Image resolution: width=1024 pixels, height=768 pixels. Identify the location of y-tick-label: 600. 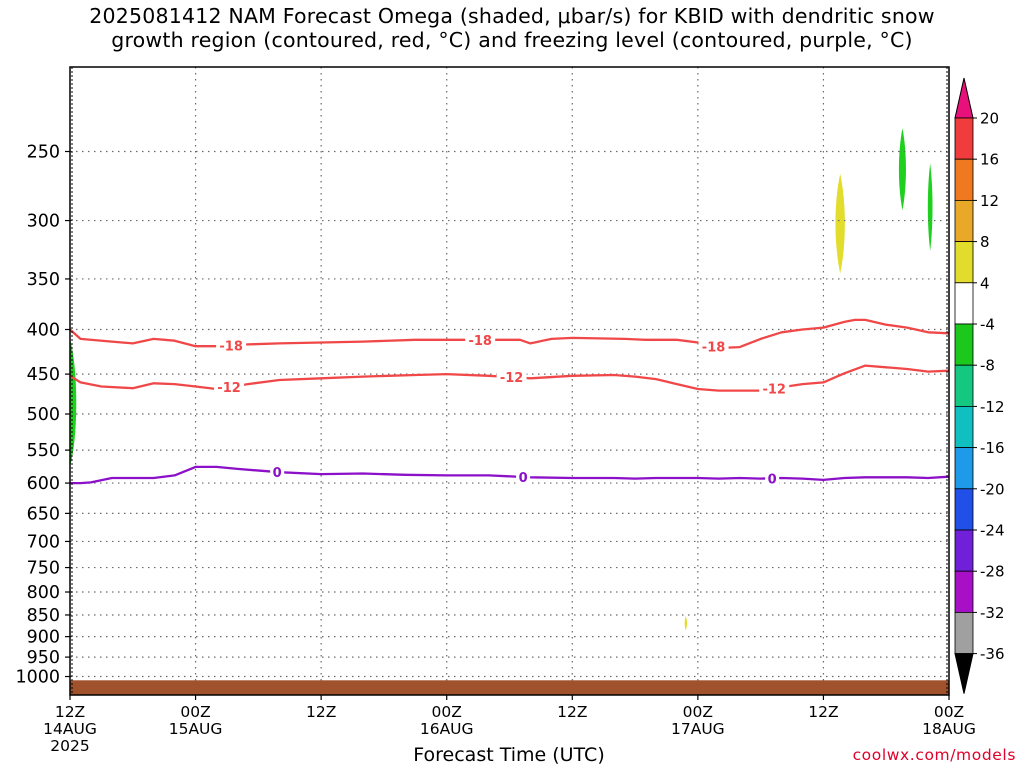
(43, 484).